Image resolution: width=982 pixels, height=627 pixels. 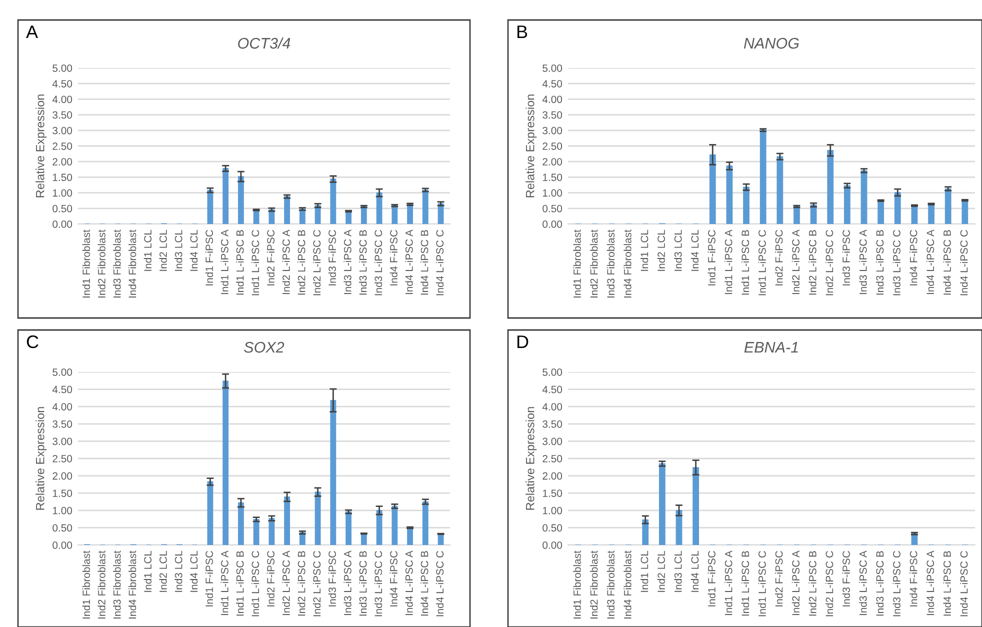 I want to click on y-tick-label: 2.00, so click(x=552, y=476).